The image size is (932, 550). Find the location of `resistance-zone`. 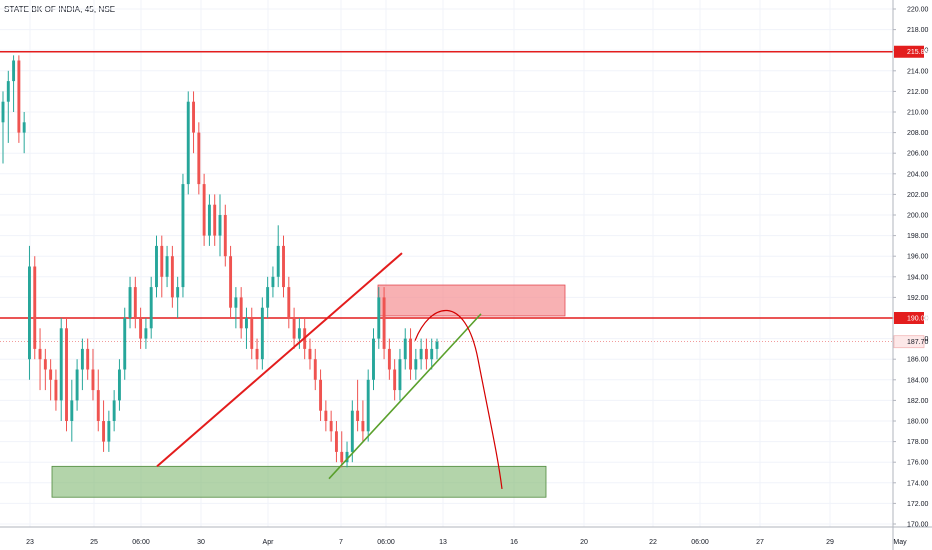

resistance-zone is located at coordinates (471, 300).